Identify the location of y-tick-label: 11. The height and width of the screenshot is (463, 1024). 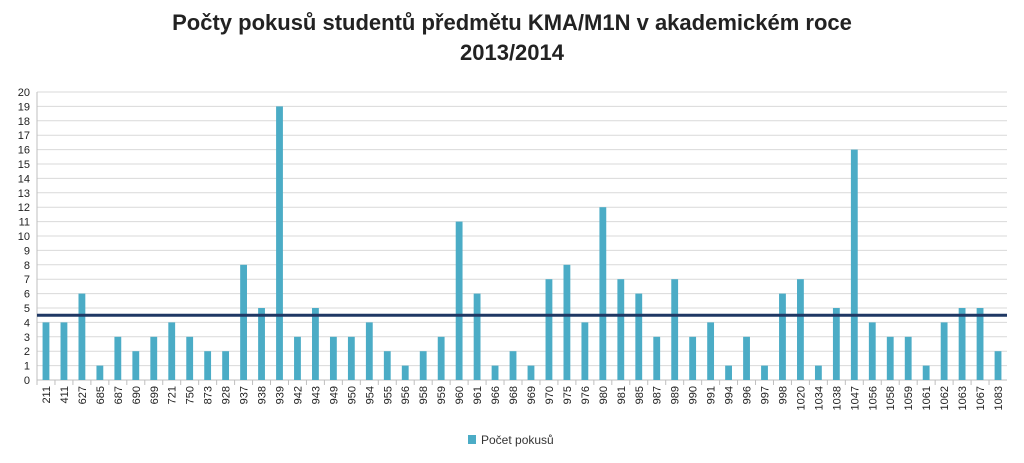
(24, 223).